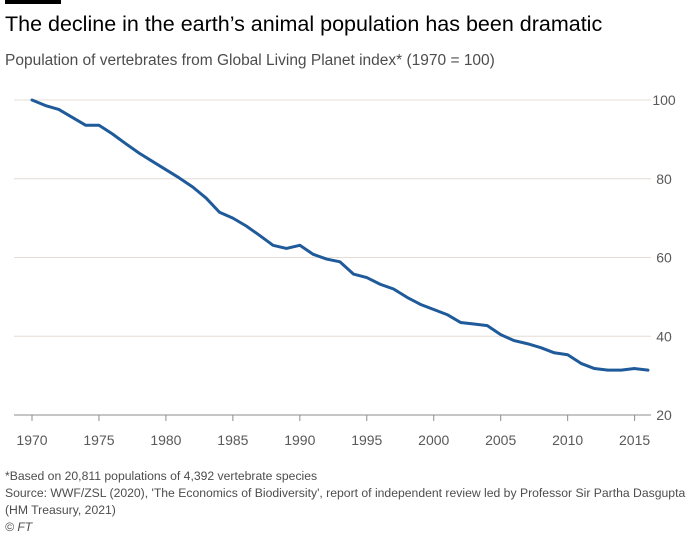 The width and height of the screenshot is (700, 536). What do you see at coordinates (165, 440) in the screenshot?
I see `x-tick-label: 1980` at bounding box center [165, 440].